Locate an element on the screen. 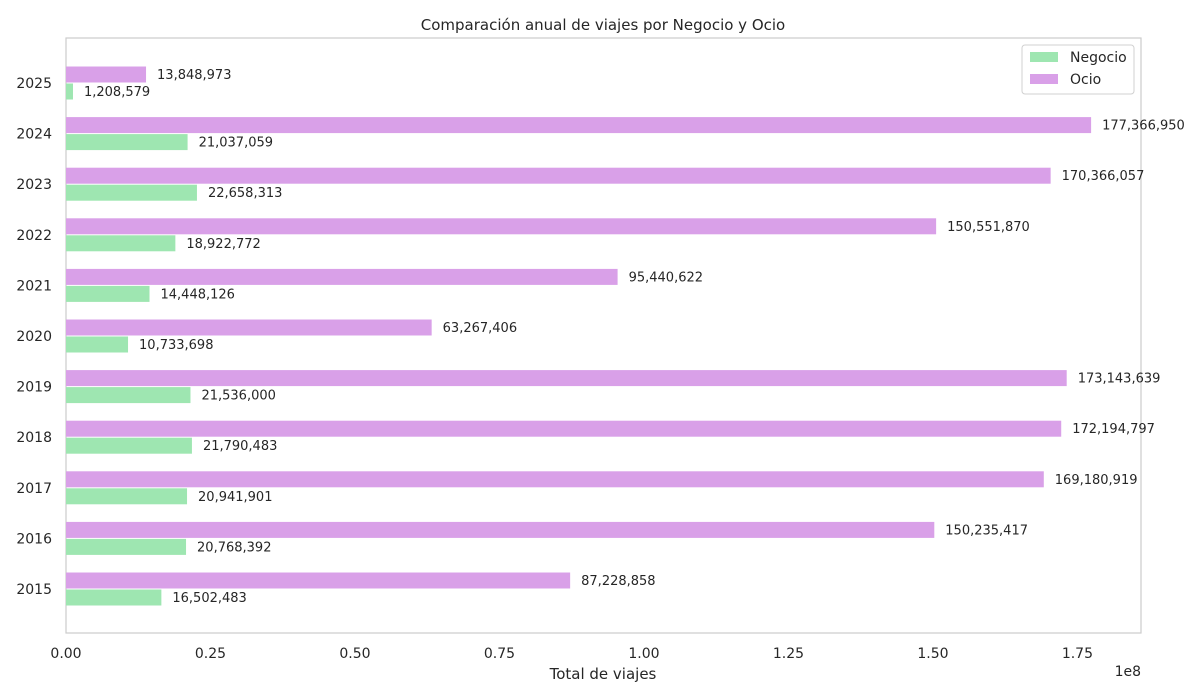 Image resolution: width=1200 pixels, height=700 pixels. data-label-ocio-2025: 13,848,973 is located at coordinates (194, 75).